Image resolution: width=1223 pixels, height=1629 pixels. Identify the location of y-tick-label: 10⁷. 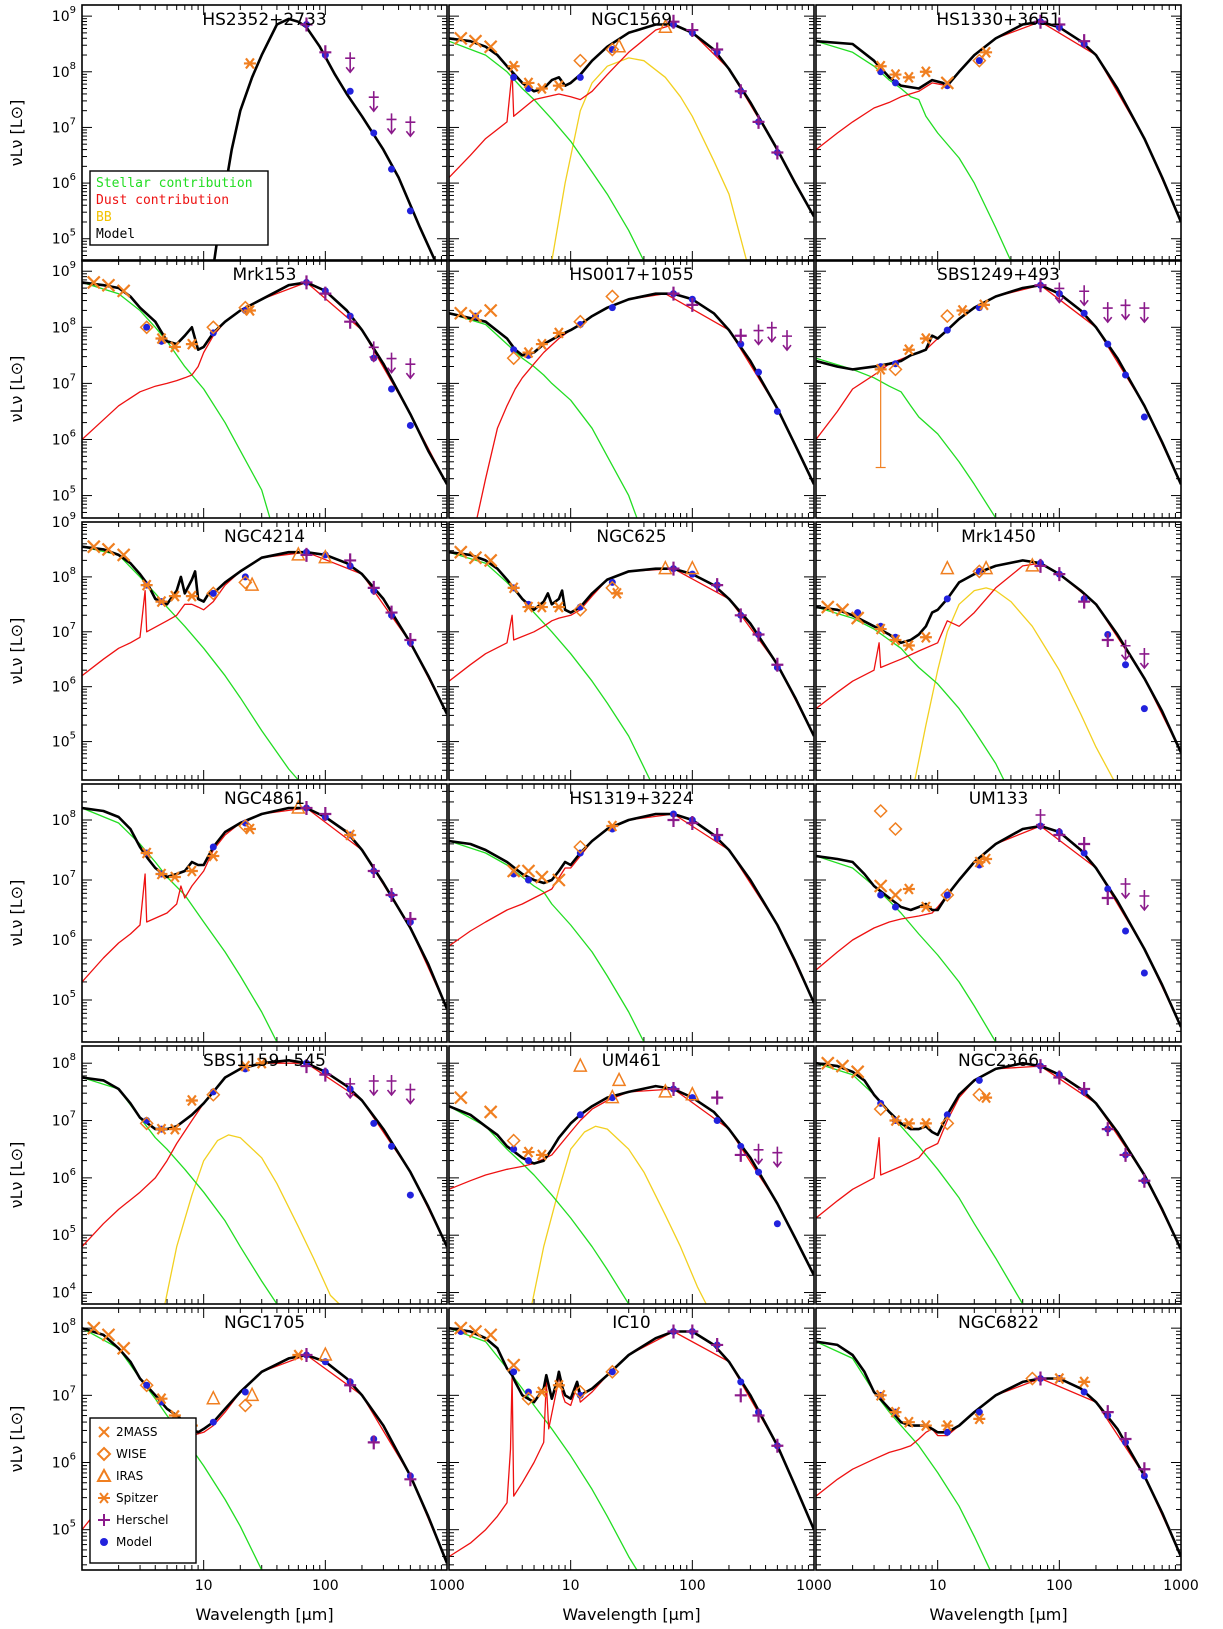
(64, 879).